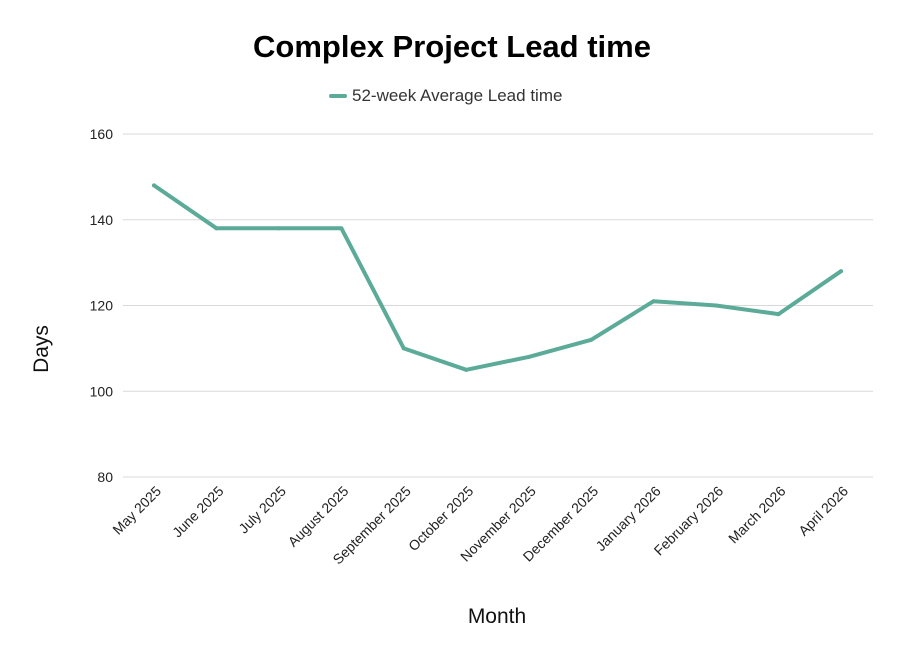  What do you see at coordinates (102, 391) in the screenshot?
I see `y-tick-label-100: 100` at bounding box center [102, 391].